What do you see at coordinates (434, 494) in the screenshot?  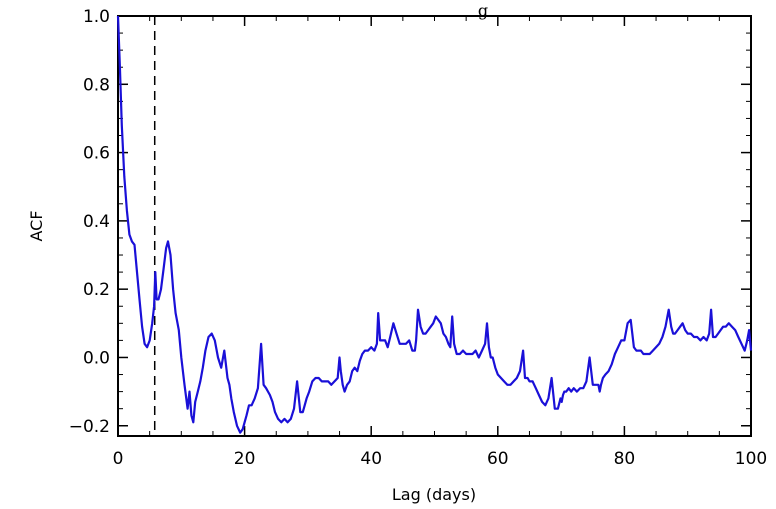 I see `x-axis-label: Lag (days)` at bounding box center [434, 494].